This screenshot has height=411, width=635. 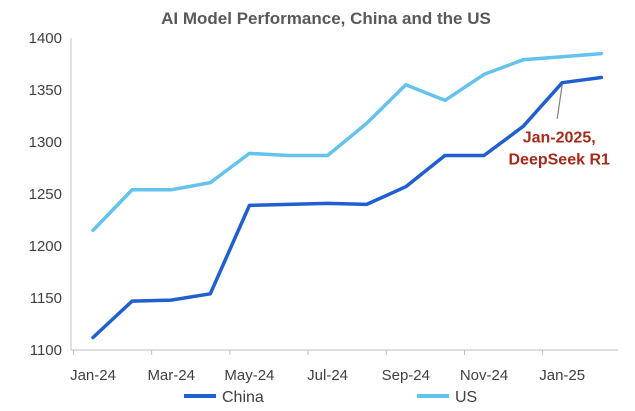 I want to click on y-tick-label: 1200, so click(x=45, y=246).